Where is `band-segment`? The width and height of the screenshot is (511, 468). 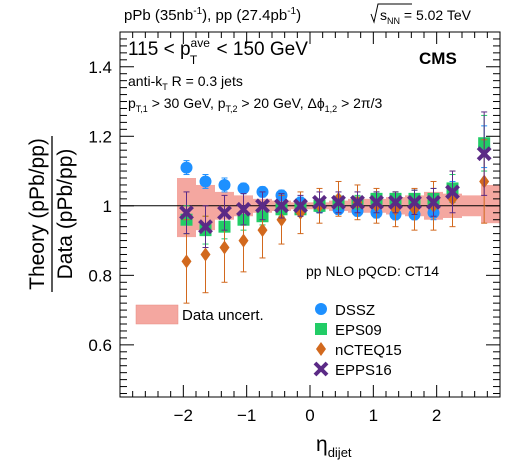
band-segment is located at coordinates (490, 204).